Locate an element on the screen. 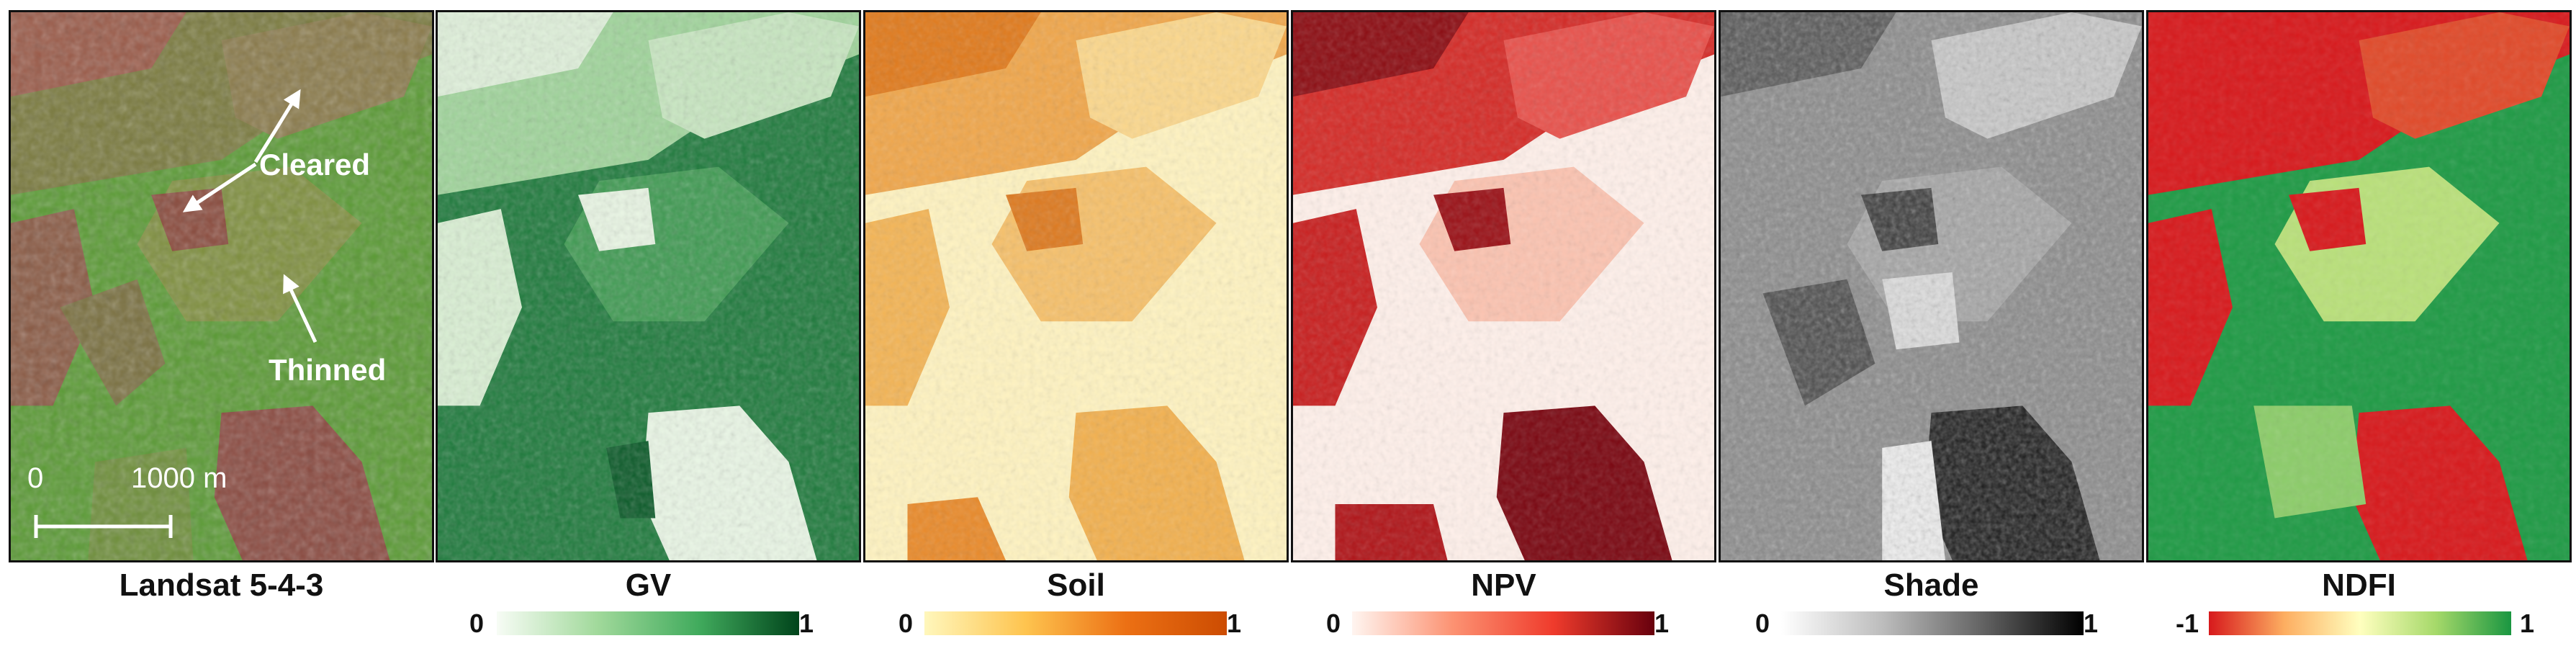  shade-colorbar is located at coordinates (1932, 623).